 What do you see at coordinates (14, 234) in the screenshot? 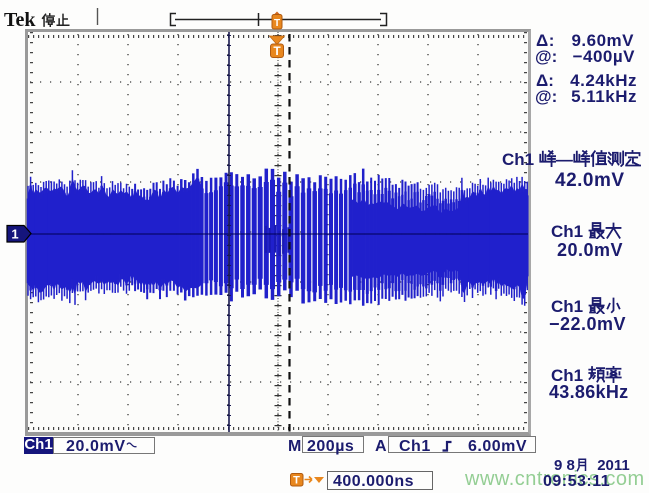
I see `svg-text: 1` at bounding box center [14, 234].